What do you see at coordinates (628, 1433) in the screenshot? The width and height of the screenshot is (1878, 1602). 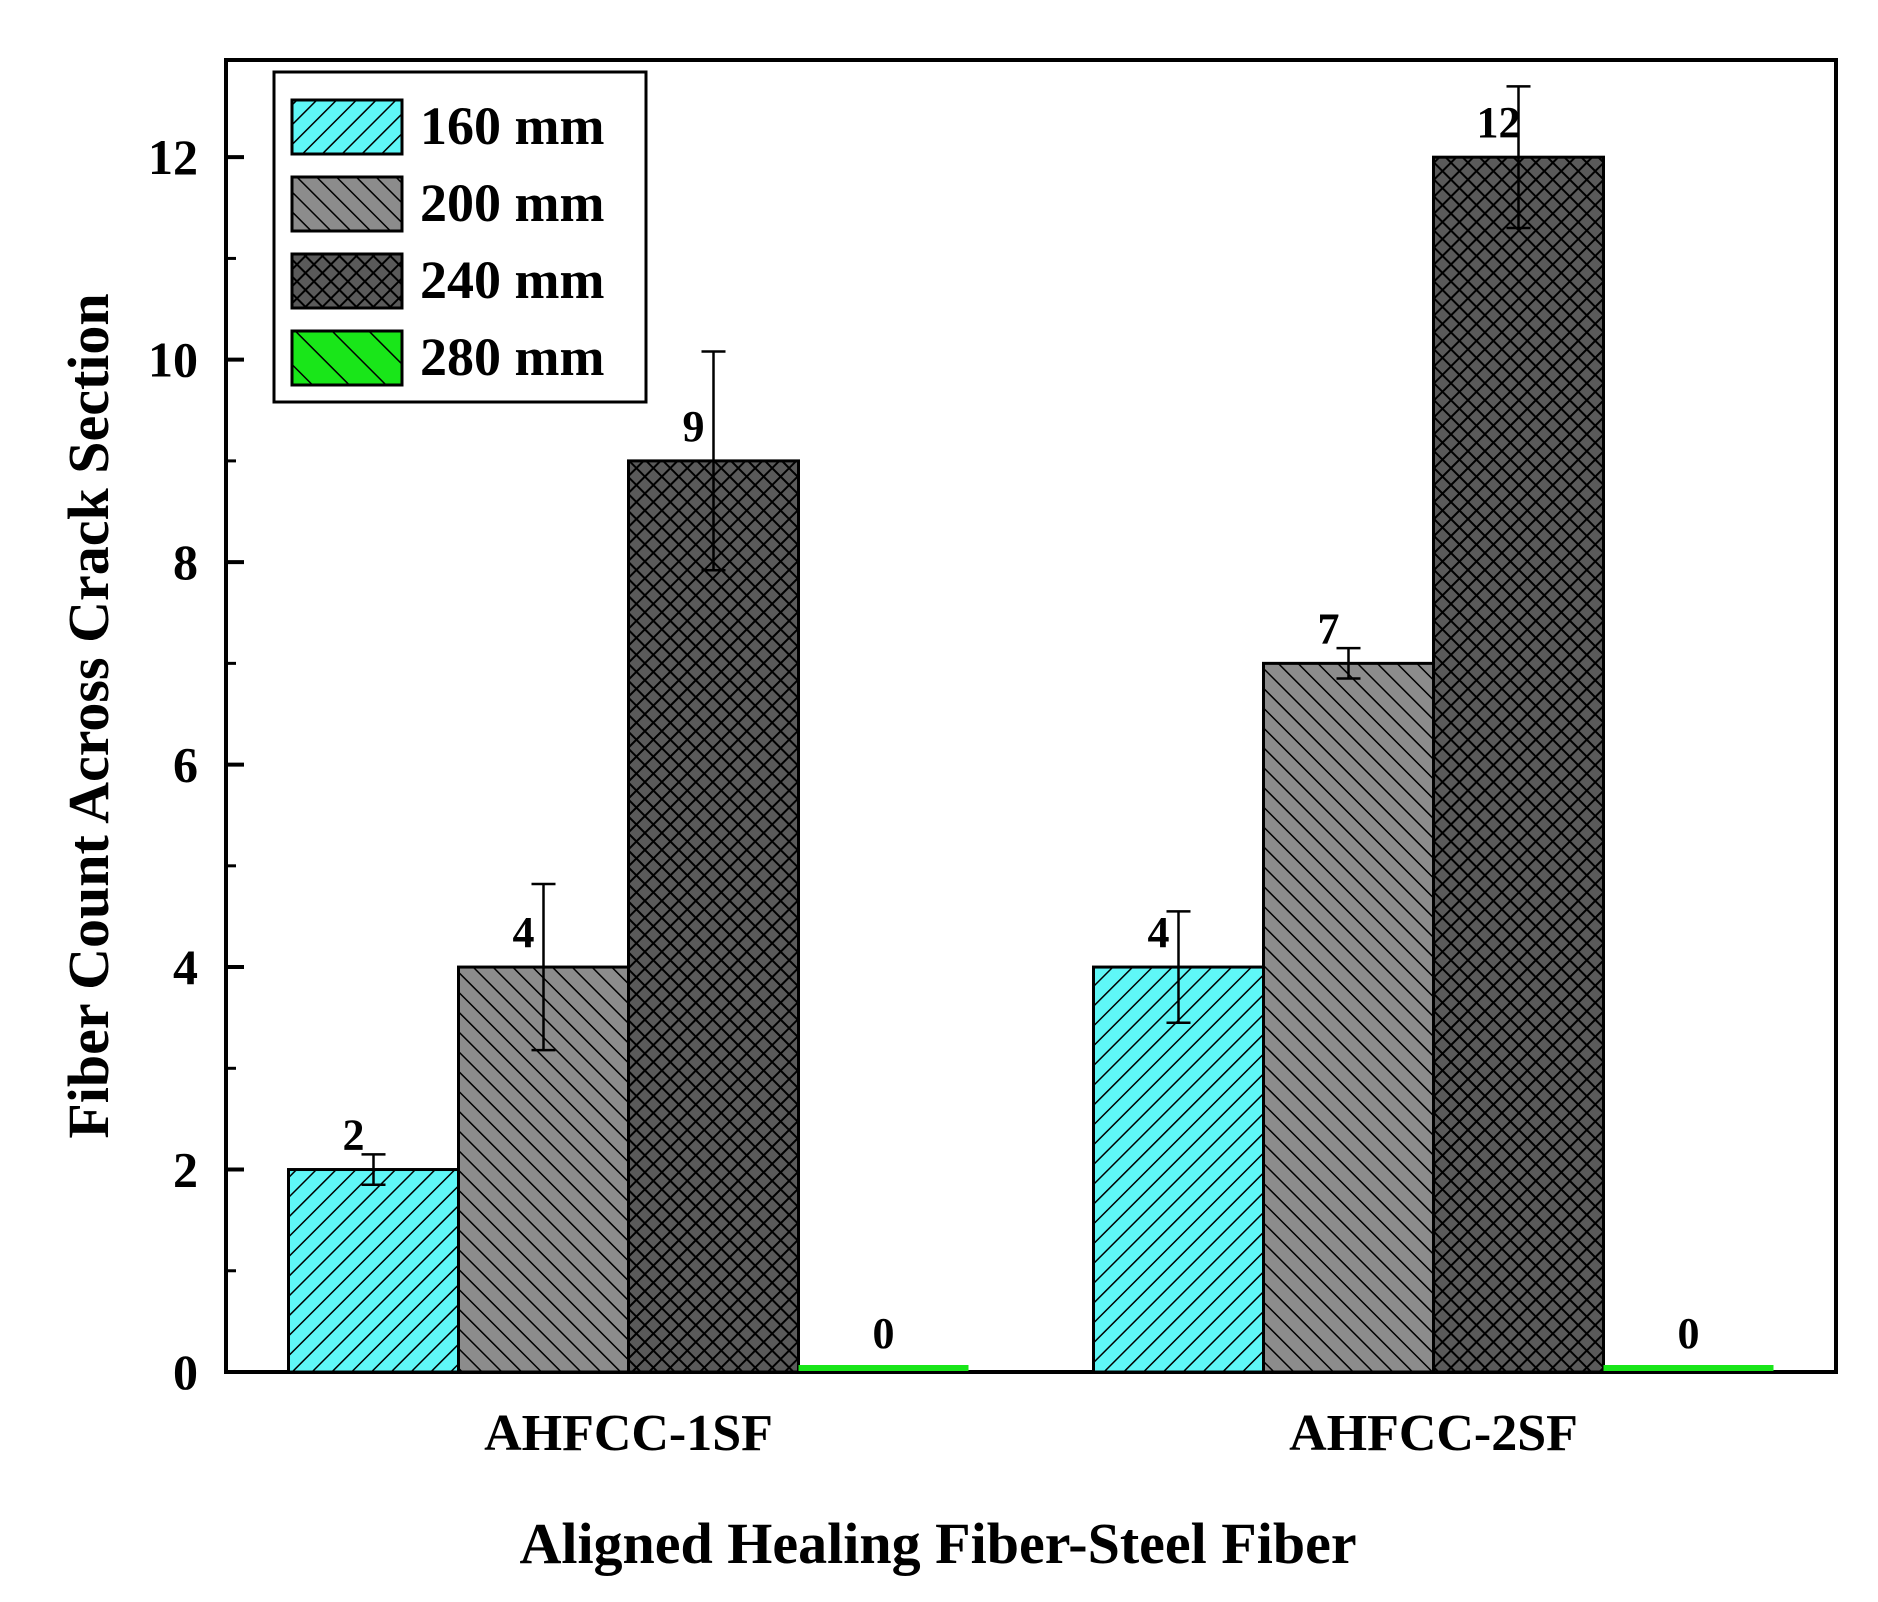 I see `x-tick-label: AHFCC-1SF` at bounding box center [628, 1433].